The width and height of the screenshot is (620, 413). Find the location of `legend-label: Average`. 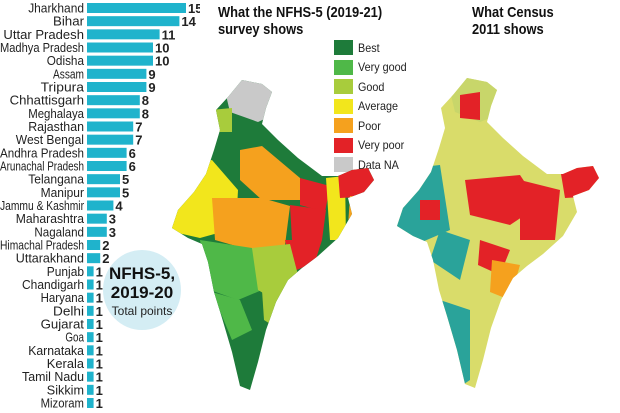

legend-label: Average is located at coordinates (378, 106).